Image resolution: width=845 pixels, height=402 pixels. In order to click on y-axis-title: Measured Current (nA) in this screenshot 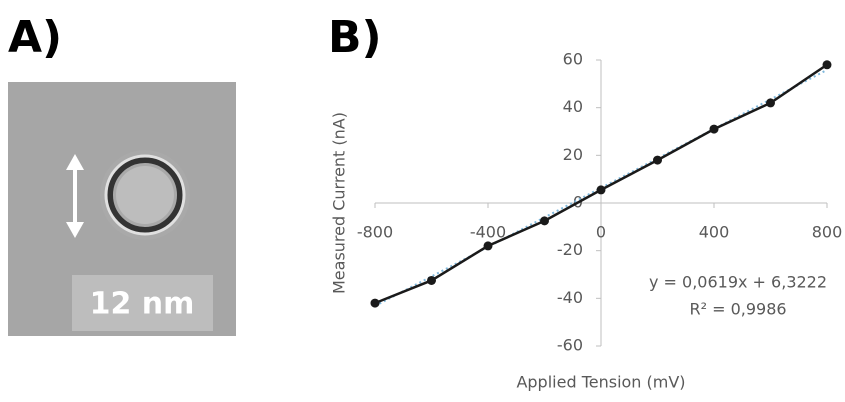, I will do `click(339, 203)`.